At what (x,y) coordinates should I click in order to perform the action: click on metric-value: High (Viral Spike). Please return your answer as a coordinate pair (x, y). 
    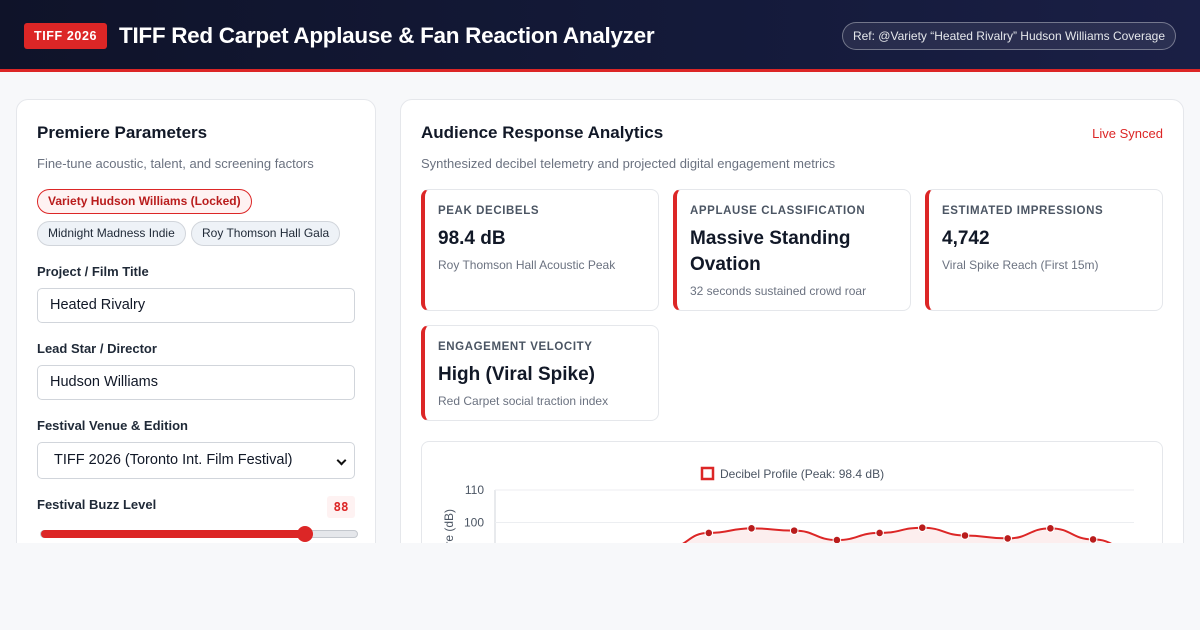
    Looking at the image, I should click on (516, 374).